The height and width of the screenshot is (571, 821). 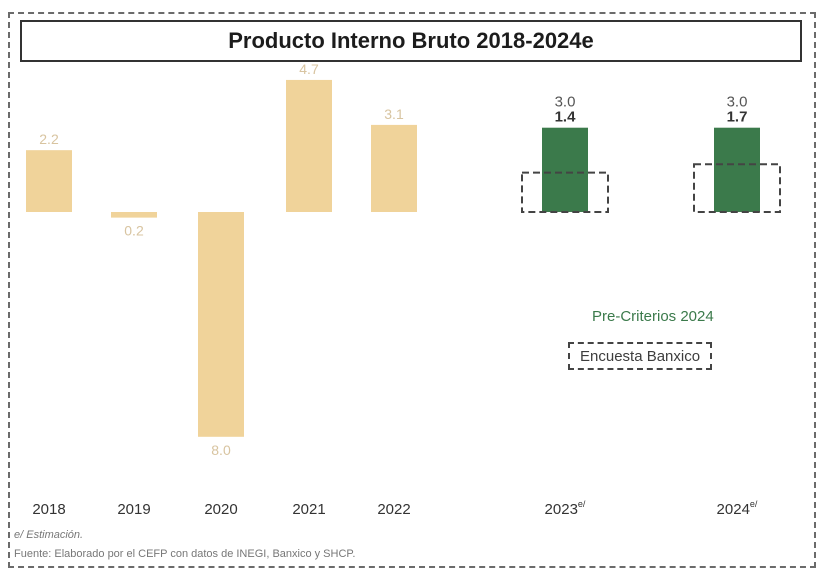 I want to click on x-tick-2024e/: 2024e/, so click(x=737, y=508).